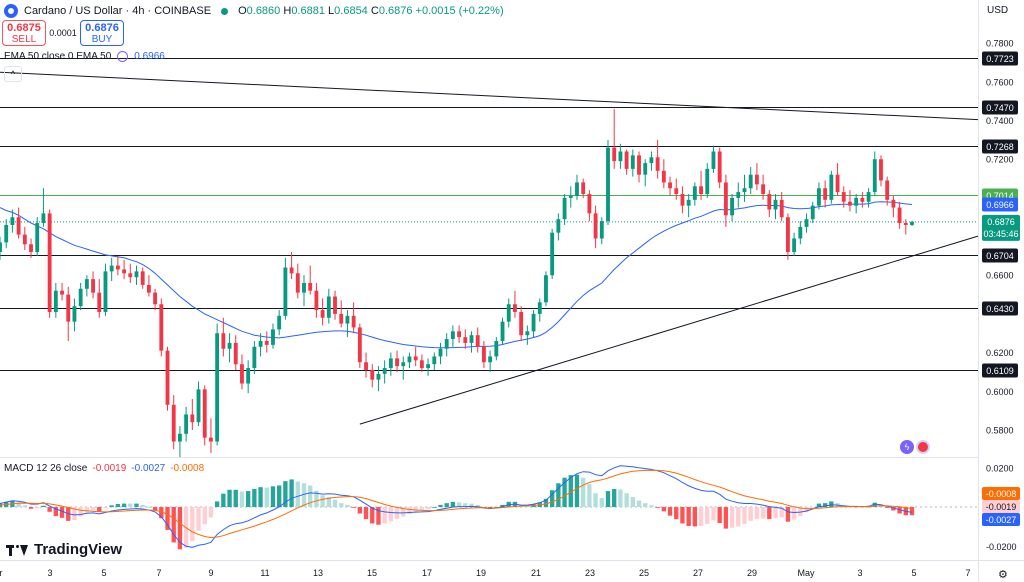 The width and height of the screenshot is (1024, 582). I want to click on macd-line, so click(456, 506).